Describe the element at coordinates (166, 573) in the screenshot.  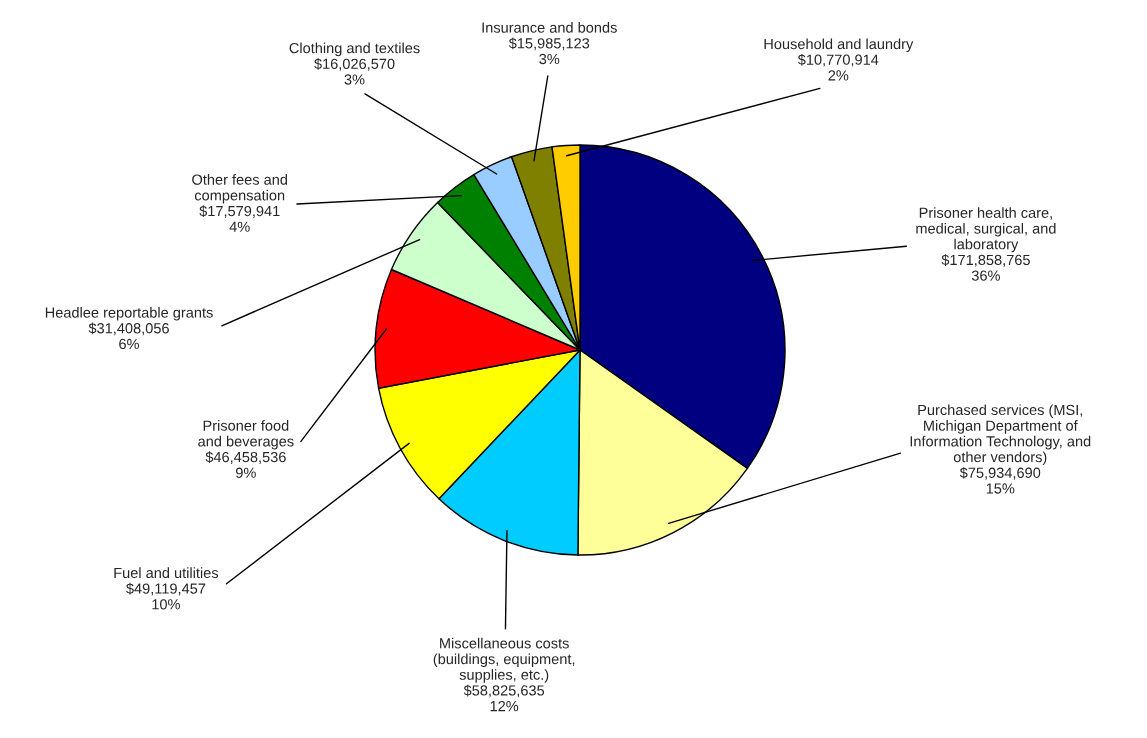
I see `slice-label: Fuel and utilities` at that location.